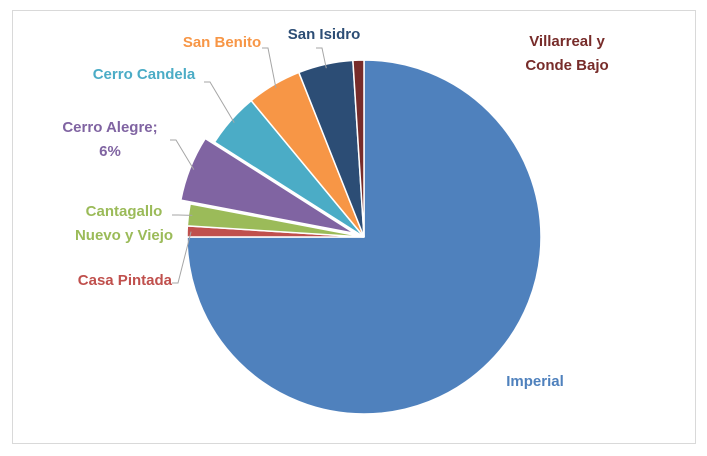 Image resolution: width=707 pixels, height=456 pixels. I want to click on category-label: Casa Pintada, so click(124, 280).